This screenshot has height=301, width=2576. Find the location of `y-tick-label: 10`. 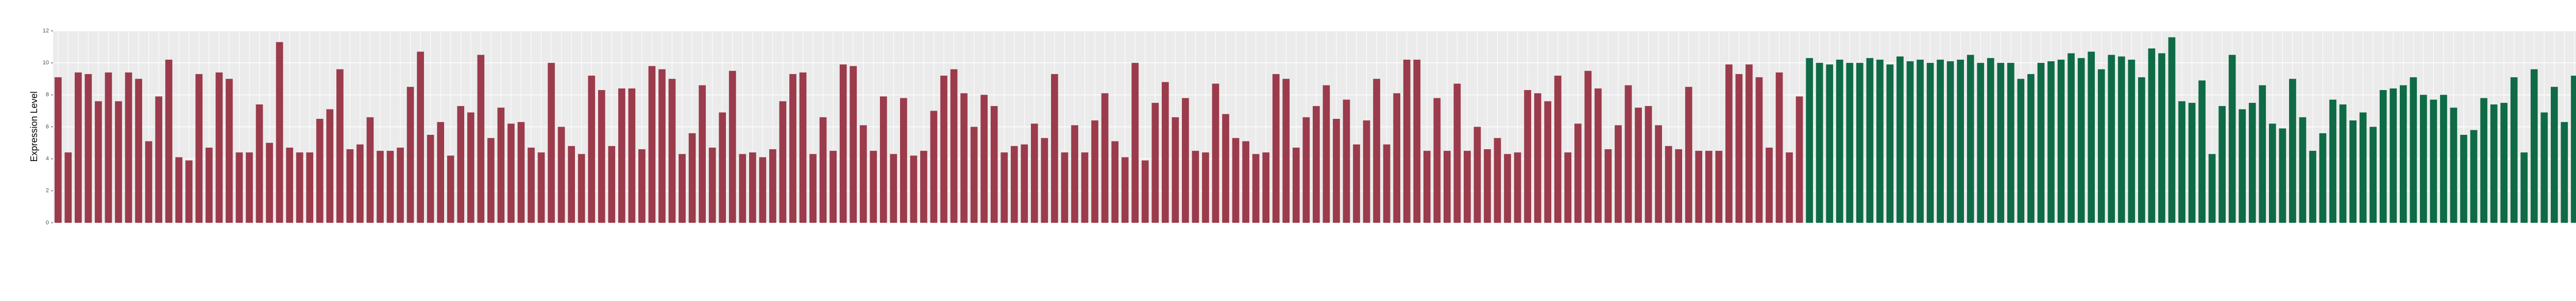

y-tick-label: 10 is located at coordinates (46, 63).